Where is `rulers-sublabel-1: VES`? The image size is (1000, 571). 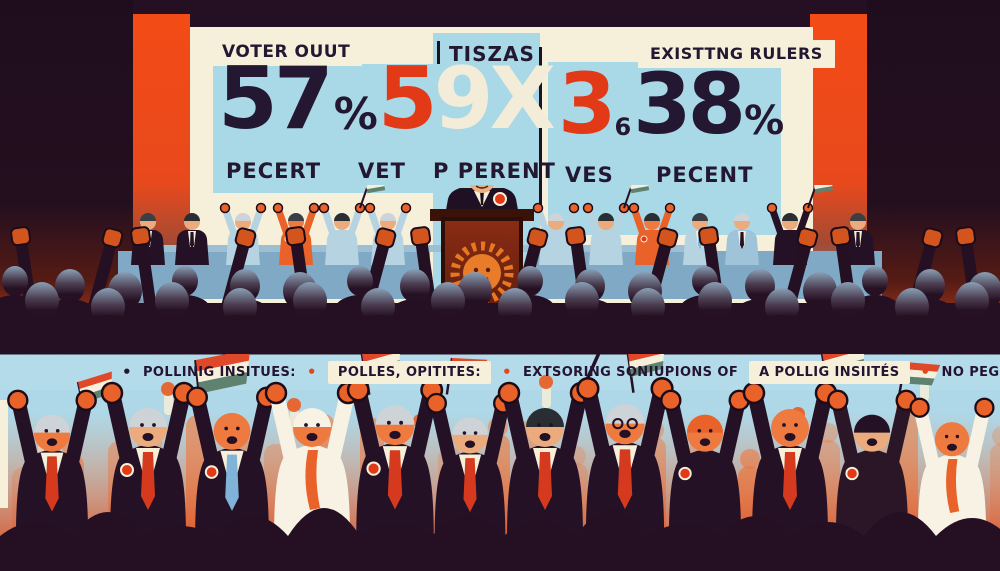 rulers-sublabel-1: VES is located at coordinates (589, 175).